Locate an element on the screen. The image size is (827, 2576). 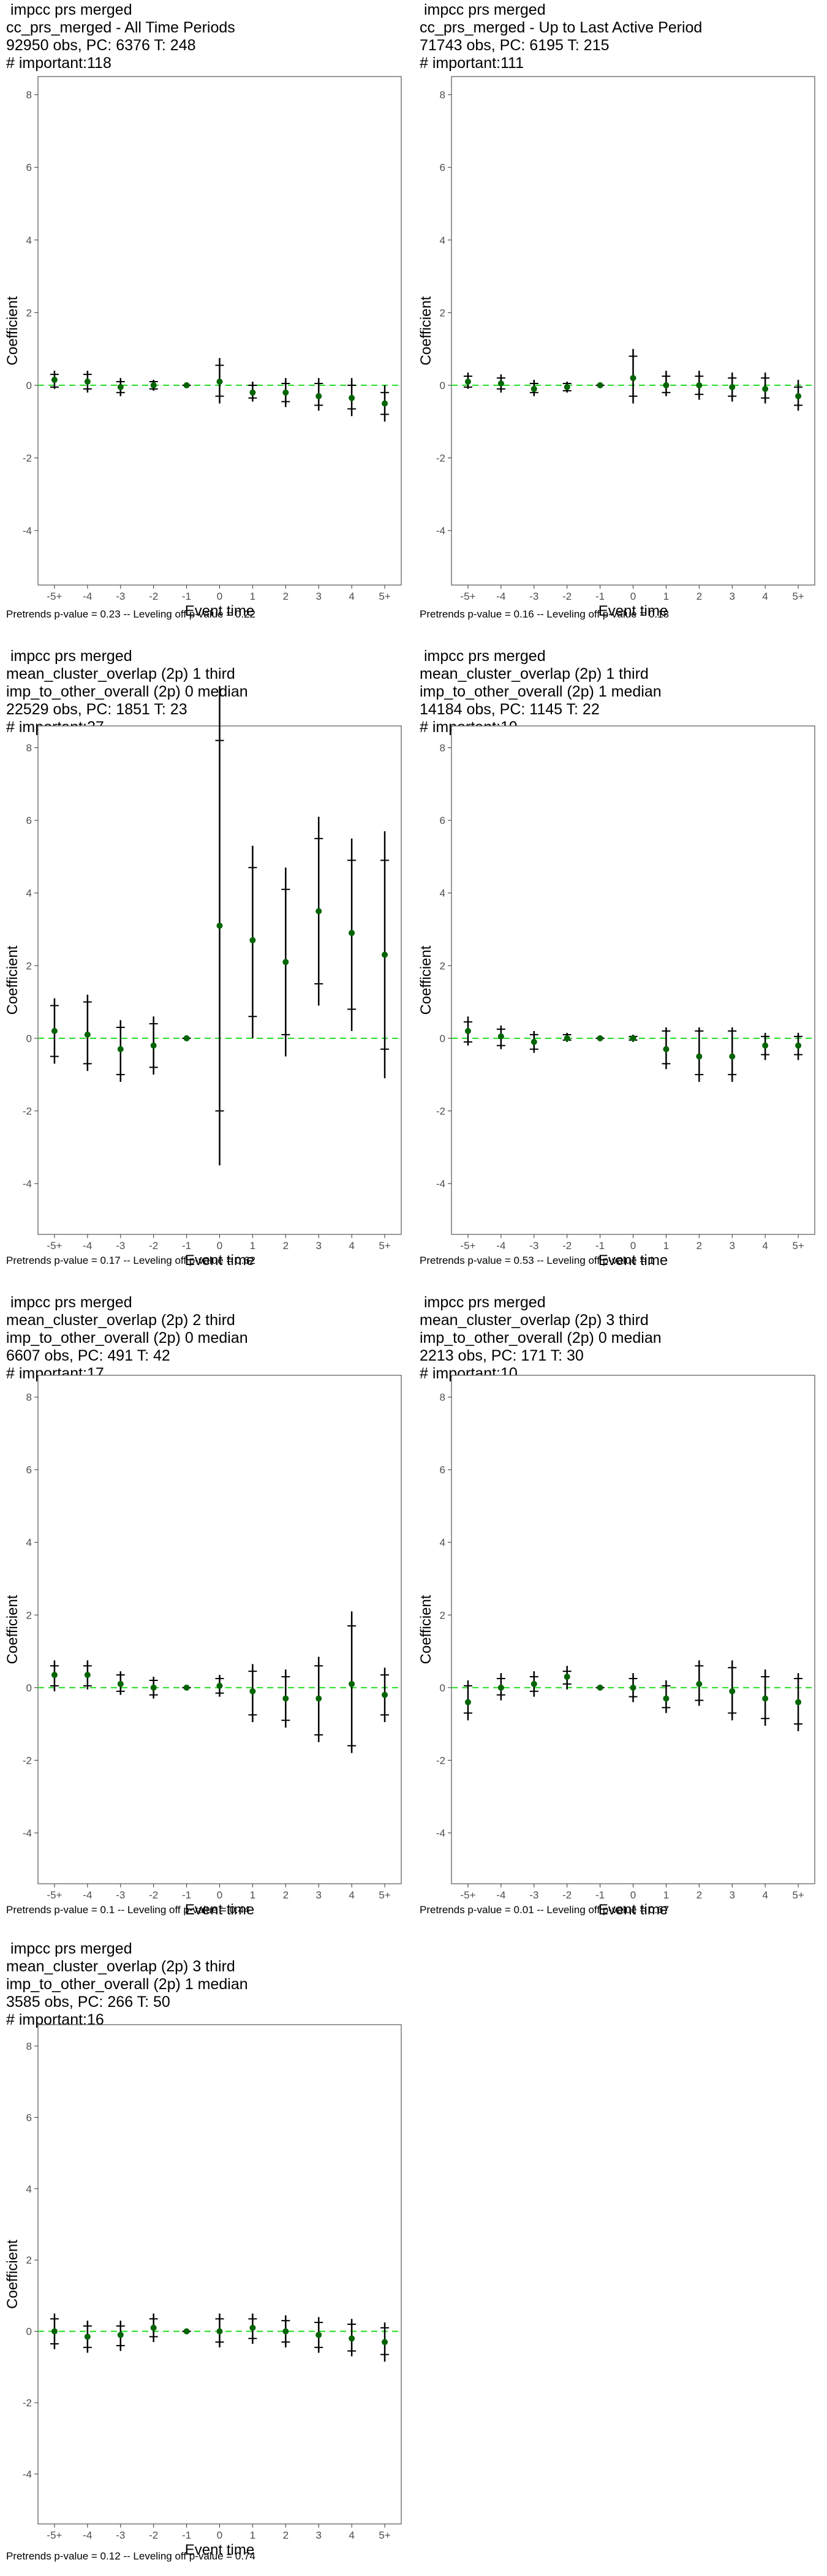
x-tick-label: -5+ is located at coordinates (54, 1895).